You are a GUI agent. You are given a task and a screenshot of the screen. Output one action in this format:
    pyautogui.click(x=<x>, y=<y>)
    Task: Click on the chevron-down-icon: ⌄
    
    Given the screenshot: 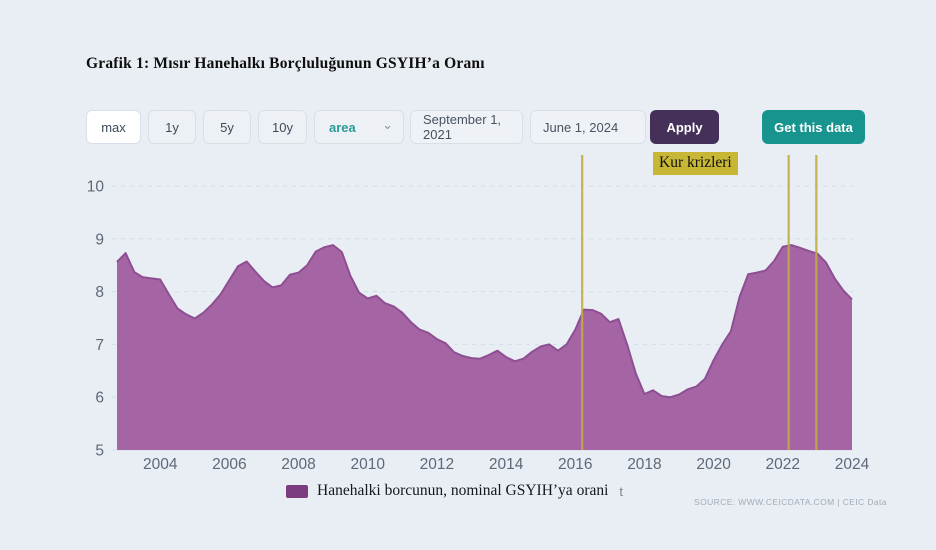 What is the action you would take?
    pyautogui.click(x=387, y=124)
    